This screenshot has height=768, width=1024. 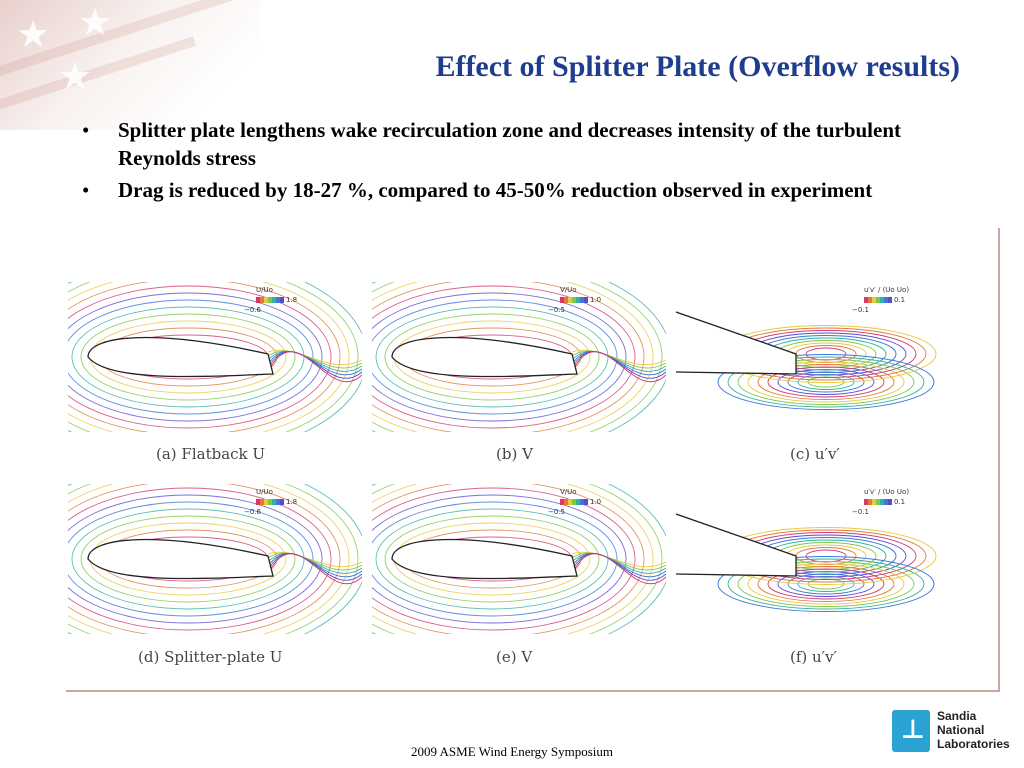 I want to click on caption-d: (d) Splitter-plate U, so click(x=210, y=657).